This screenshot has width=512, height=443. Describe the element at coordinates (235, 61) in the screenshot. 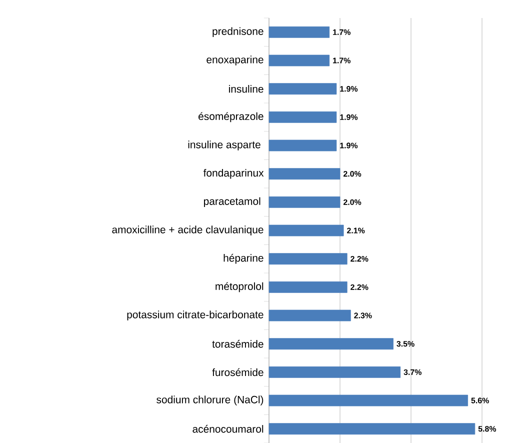

I see `y-tick-label: enoxaparine` at that location.